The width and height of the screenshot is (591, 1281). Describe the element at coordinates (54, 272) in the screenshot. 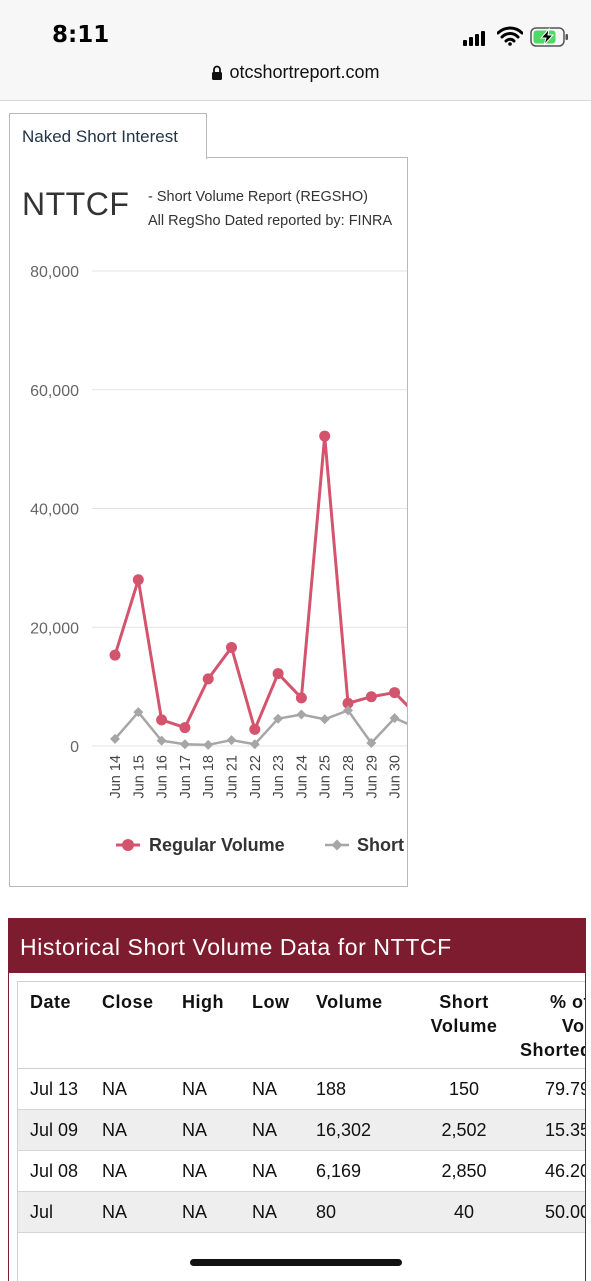

I see `y-tick-label: 80,000` at that location.